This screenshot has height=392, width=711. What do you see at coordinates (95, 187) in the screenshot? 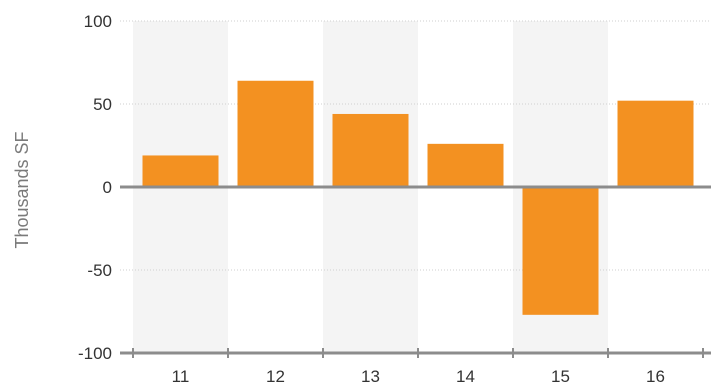
I see `y-tick-labels: 100 50 0 -50 -100` at bounding box center [95, 187].